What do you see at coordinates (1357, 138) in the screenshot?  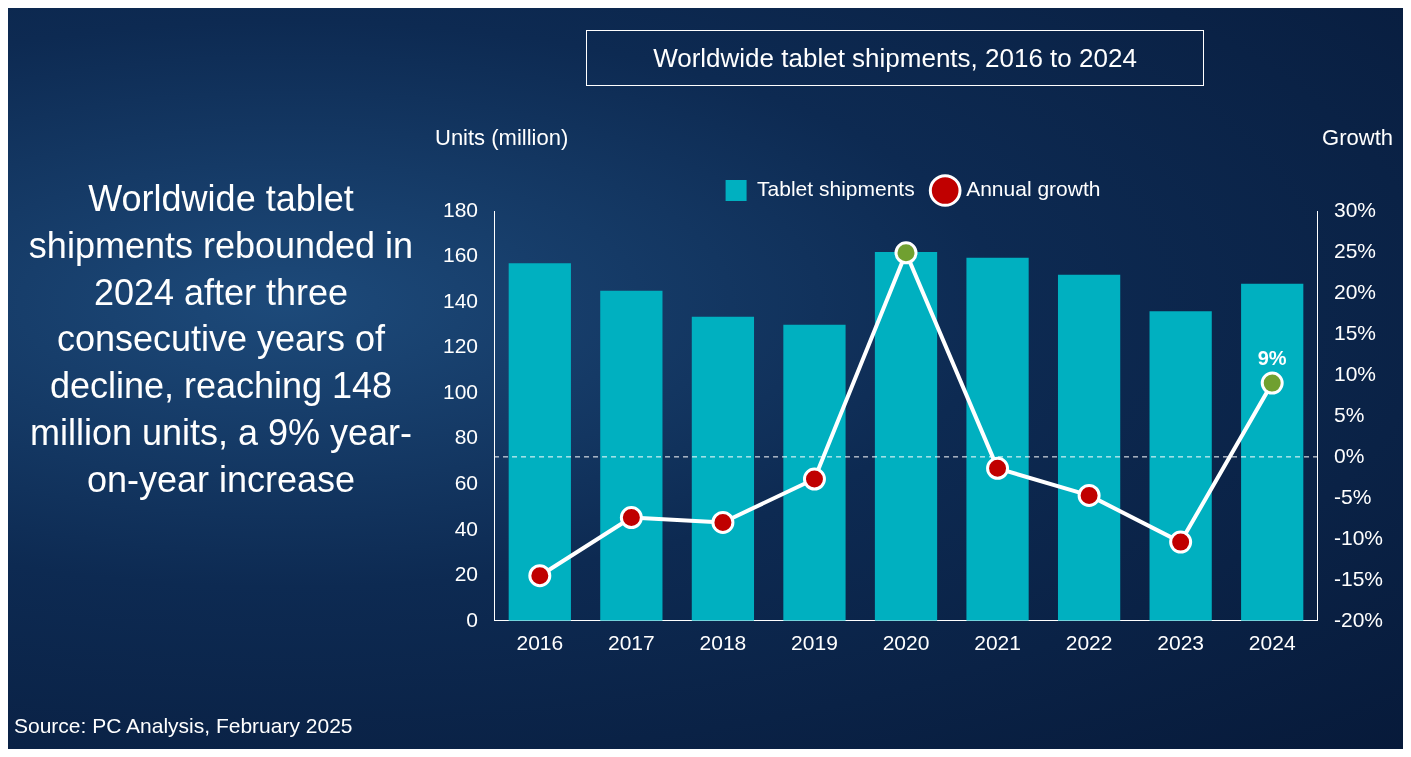 I see `y2-axis-title: Growth` at bounding box center [1357, 138].